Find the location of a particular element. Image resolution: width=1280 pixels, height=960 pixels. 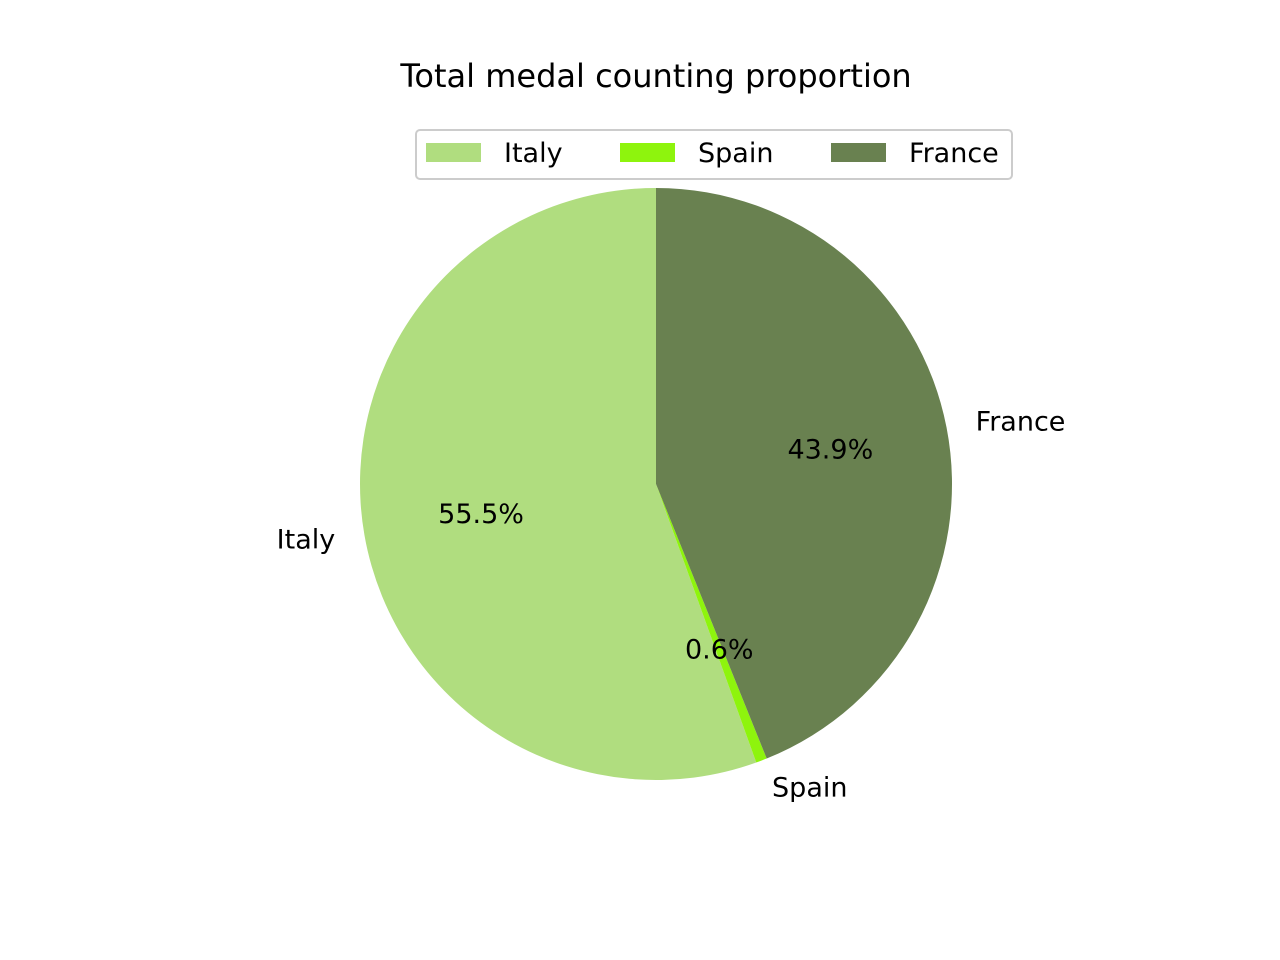

percent-label-spain: 0.6% is located at coordinates (719, 649).